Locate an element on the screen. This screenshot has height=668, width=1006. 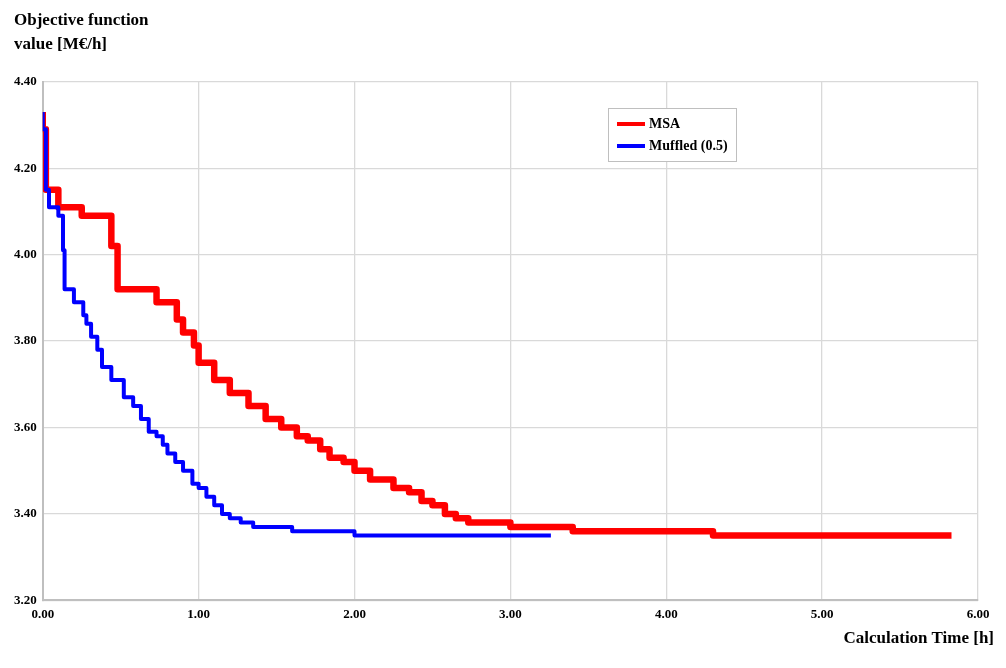
y-tick-label: 4.20 is located at coordinates (25, 167).